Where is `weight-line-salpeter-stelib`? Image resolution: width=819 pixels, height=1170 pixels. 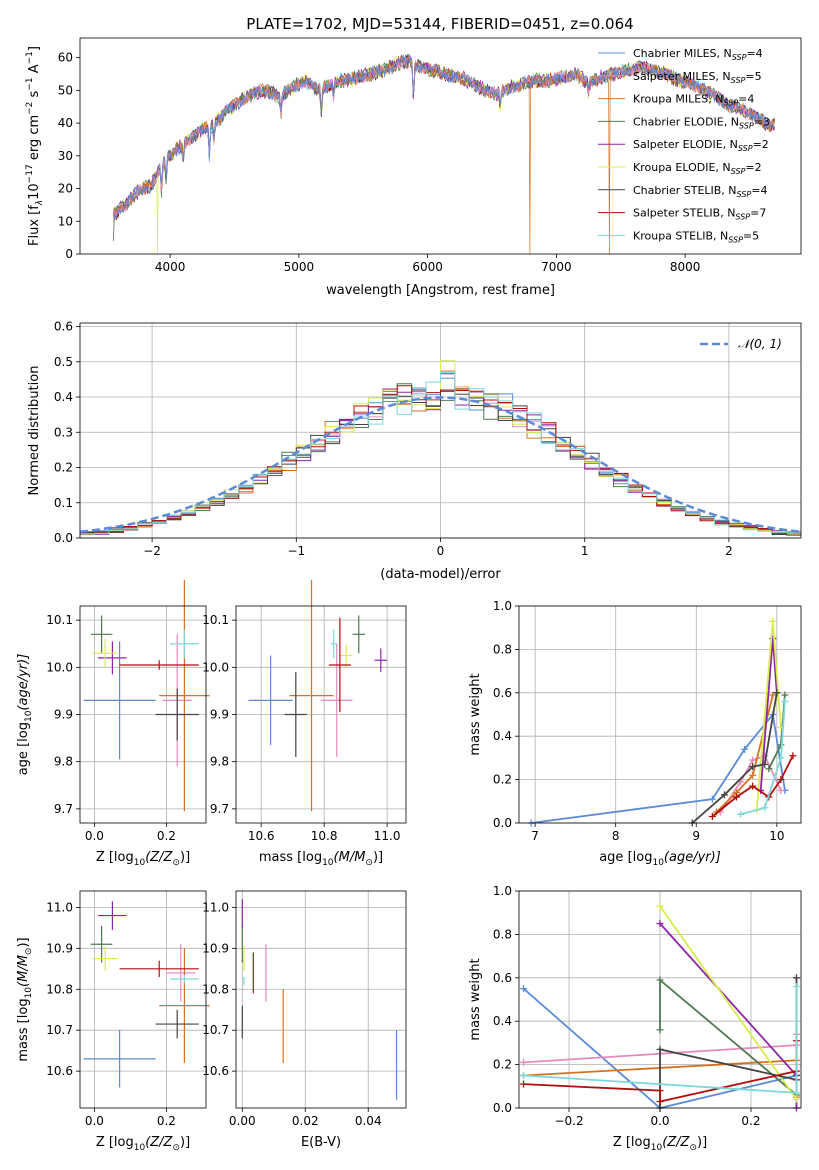 weight-line-salpeter-stelib is located at coordinates (752, 786).